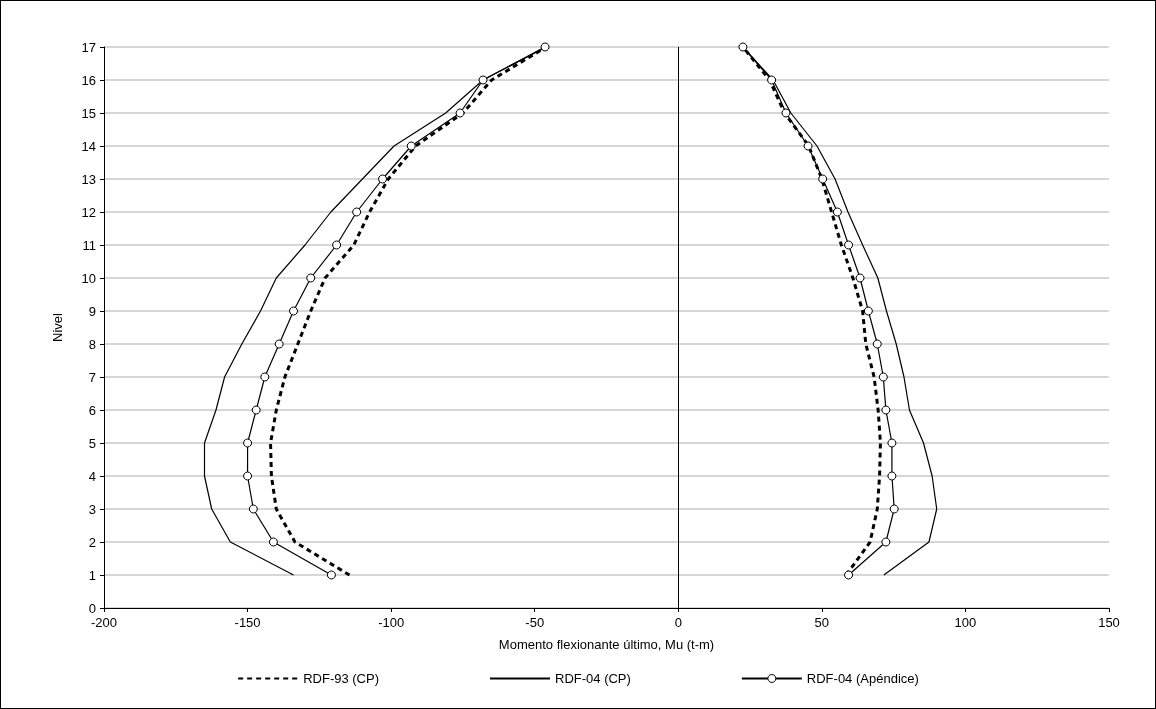 The image size is (1156, 709). Describe the element at coordinates (341, 678) in the screenshot. I see `legend-label: RDF-93 (CP)` at that location.